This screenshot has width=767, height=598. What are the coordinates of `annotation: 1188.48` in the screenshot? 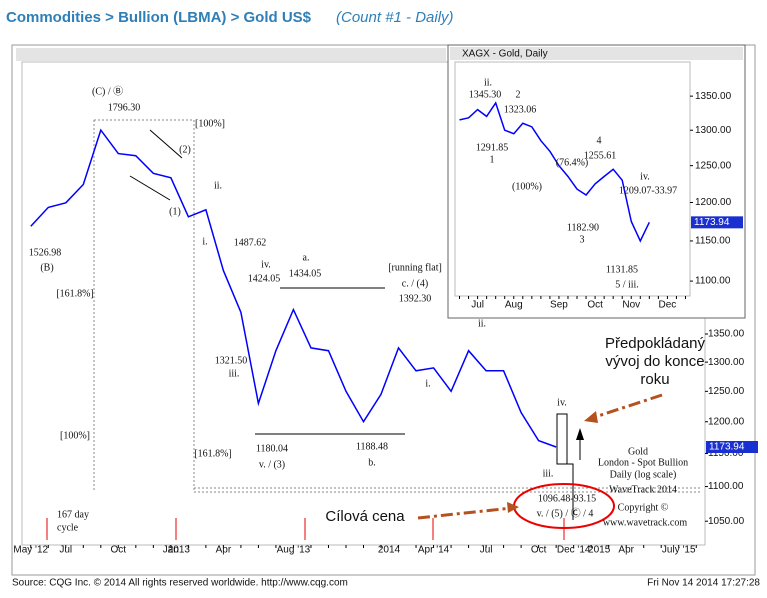 It's located at (372, 446).